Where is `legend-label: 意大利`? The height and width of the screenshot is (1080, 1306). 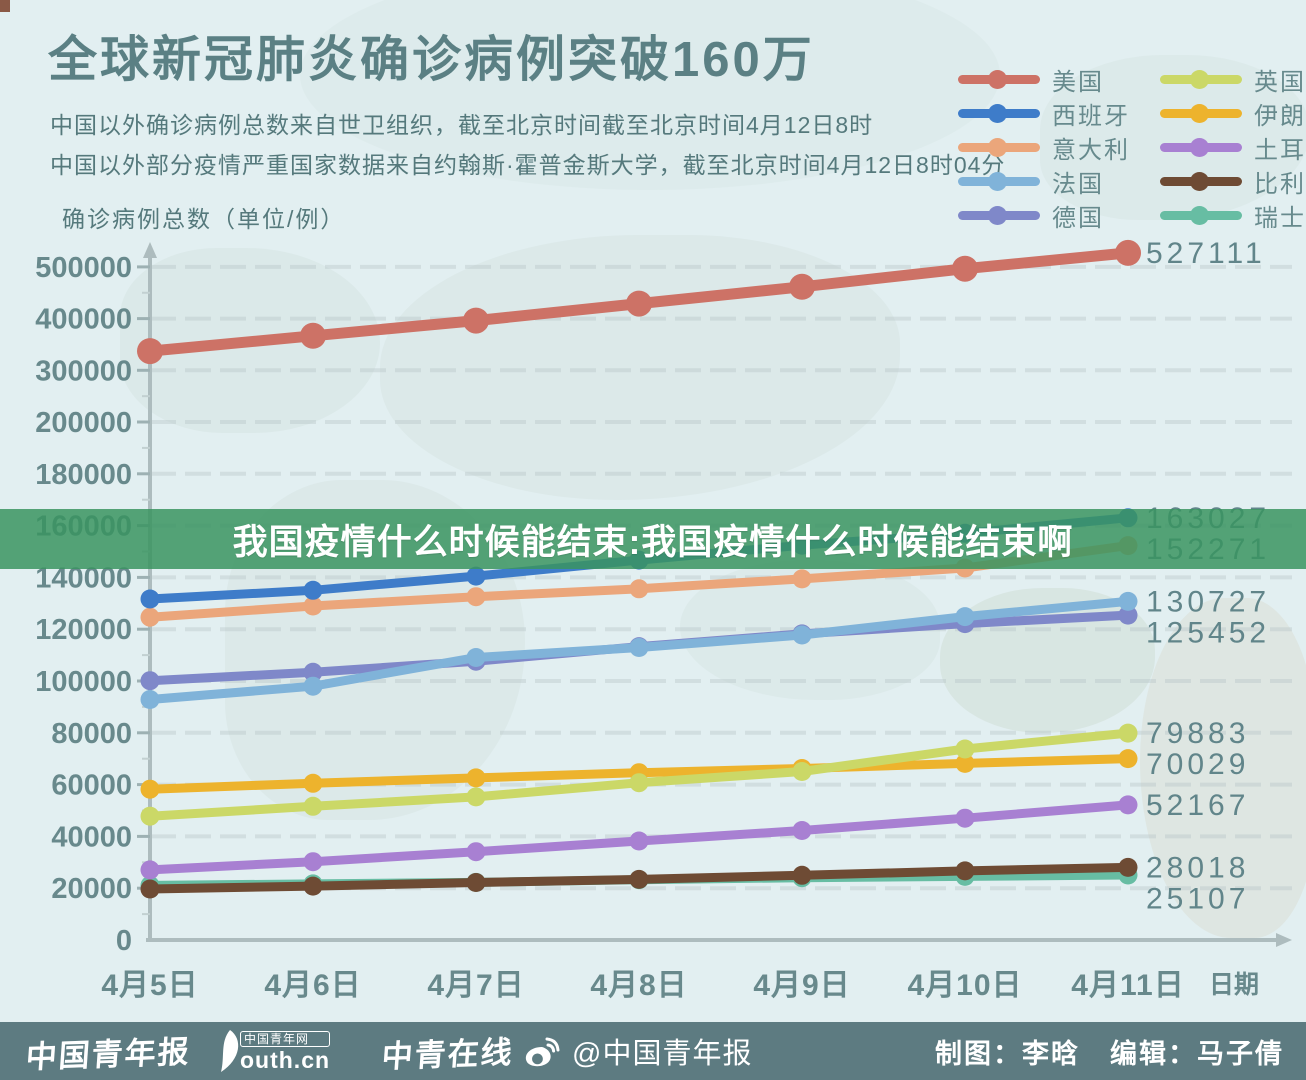
legend-label: 意大利 is located at coordinates (1091, 150).